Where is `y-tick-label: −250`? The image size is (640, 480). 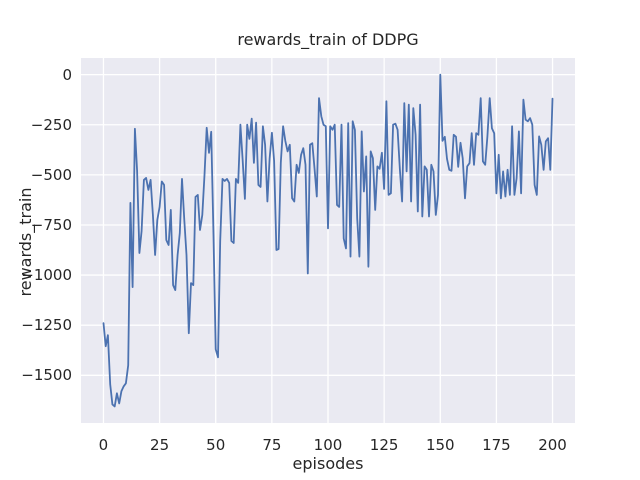
y-tick-label: −250 is located at coordinates (51, 124).